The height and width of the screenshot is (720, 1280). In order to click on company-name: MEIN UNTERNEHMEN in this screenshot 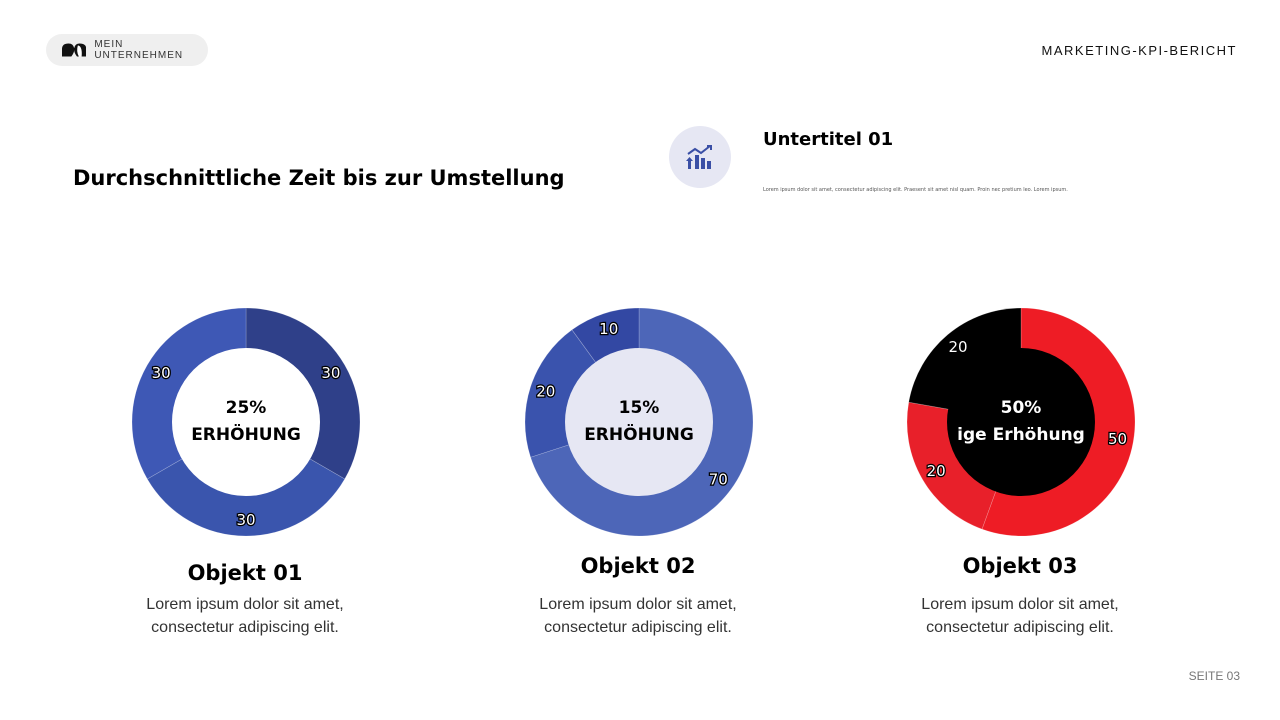, I will do `click(139, 50)`.